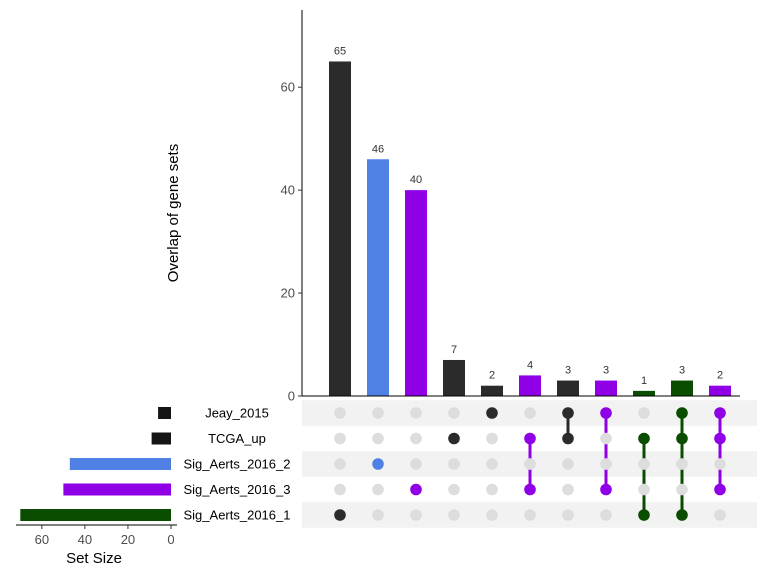 Image resolution: width=768 pixels, height=576 pixels. What do you see at coordinates (173, 213) in the screenshot?
I see `y-axis-title: Overlap of gene sets` at bounding box center [173, 213].